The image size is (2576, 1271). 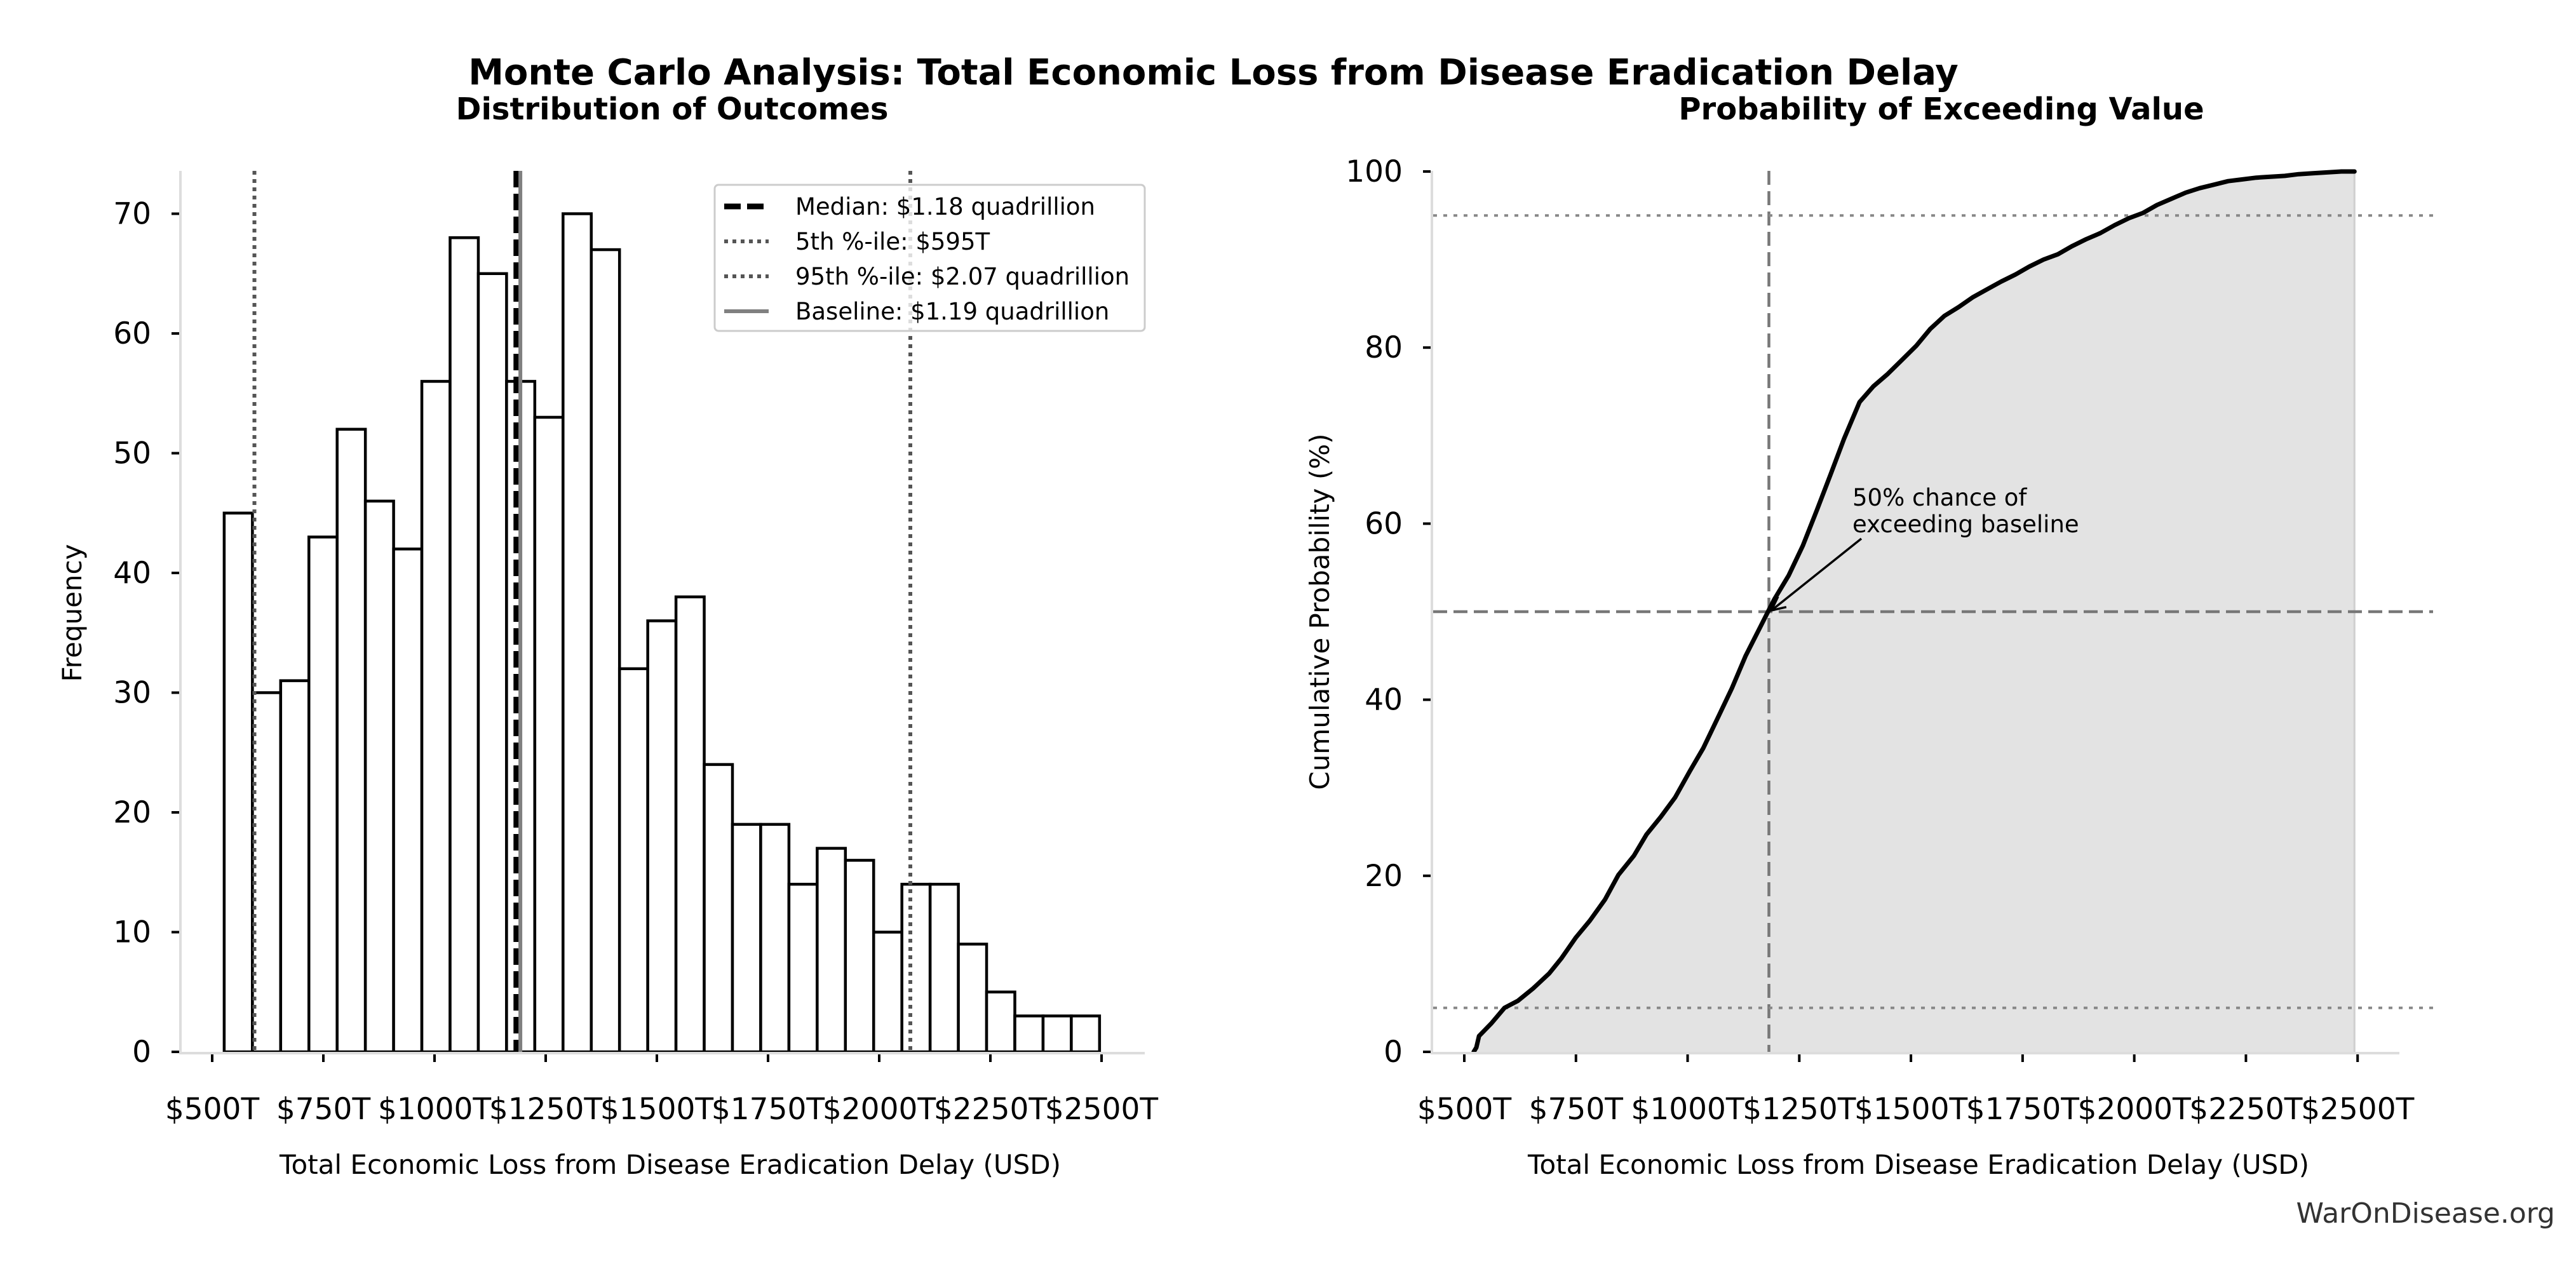 What do you see at coordinates (1384, 347) in the screenshot?
I see `y-tick-label: 80` at bounding box center [1384, 347].